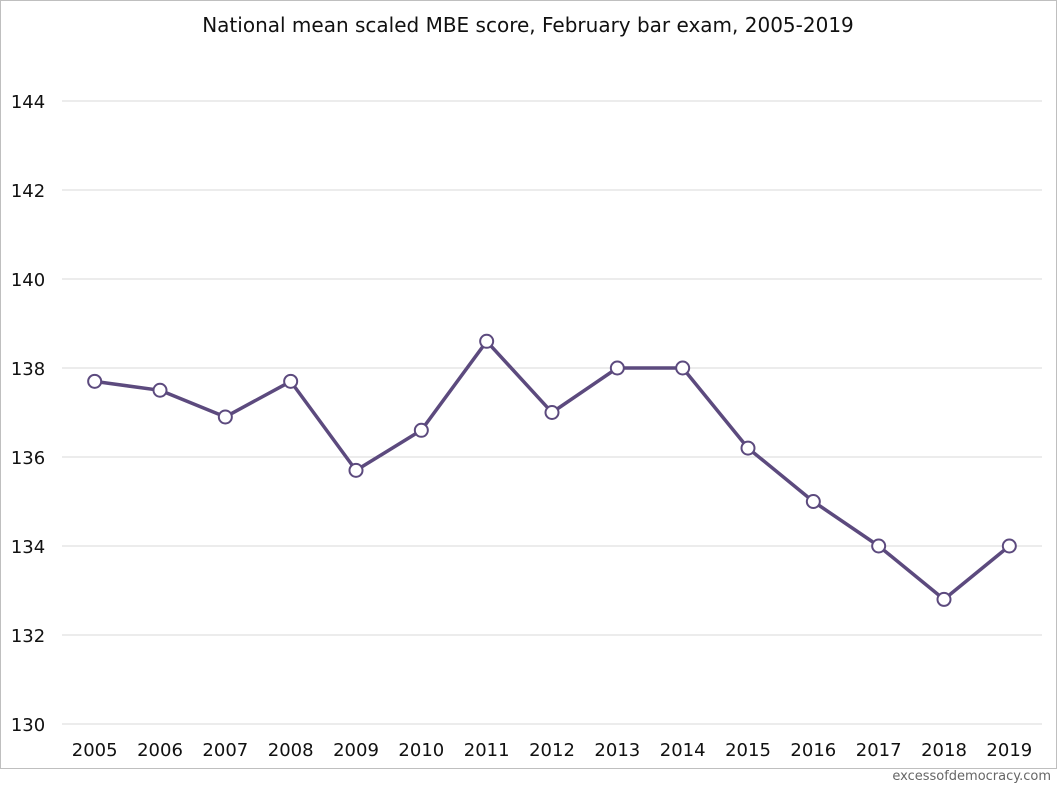  I want to click on y-tick-label: 130, so click(28, 725).